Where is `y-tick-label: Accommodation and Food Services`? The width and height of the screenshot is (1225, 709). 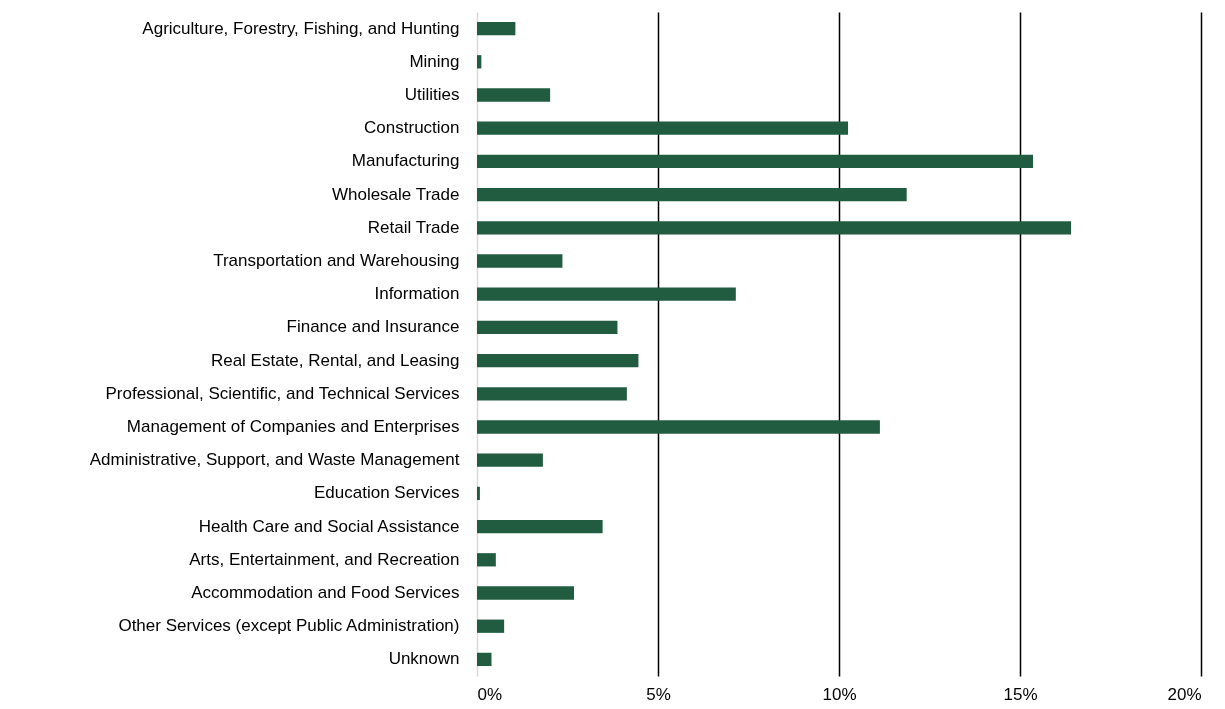
y-tick-label: Accommodation and Food Services is located at coordinates (325, 592).